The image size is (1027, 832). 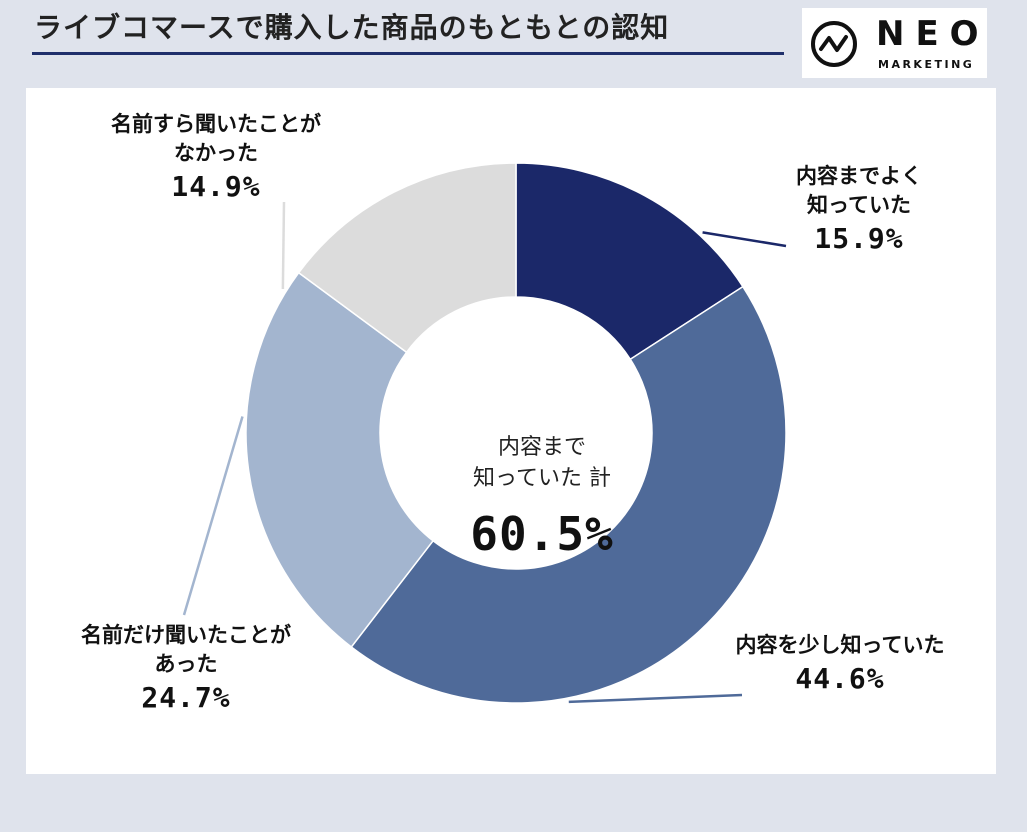 What do you see at coordinates (408, 53) in the screenshot?
I see `title-underline` at bounding box center [408, 53].